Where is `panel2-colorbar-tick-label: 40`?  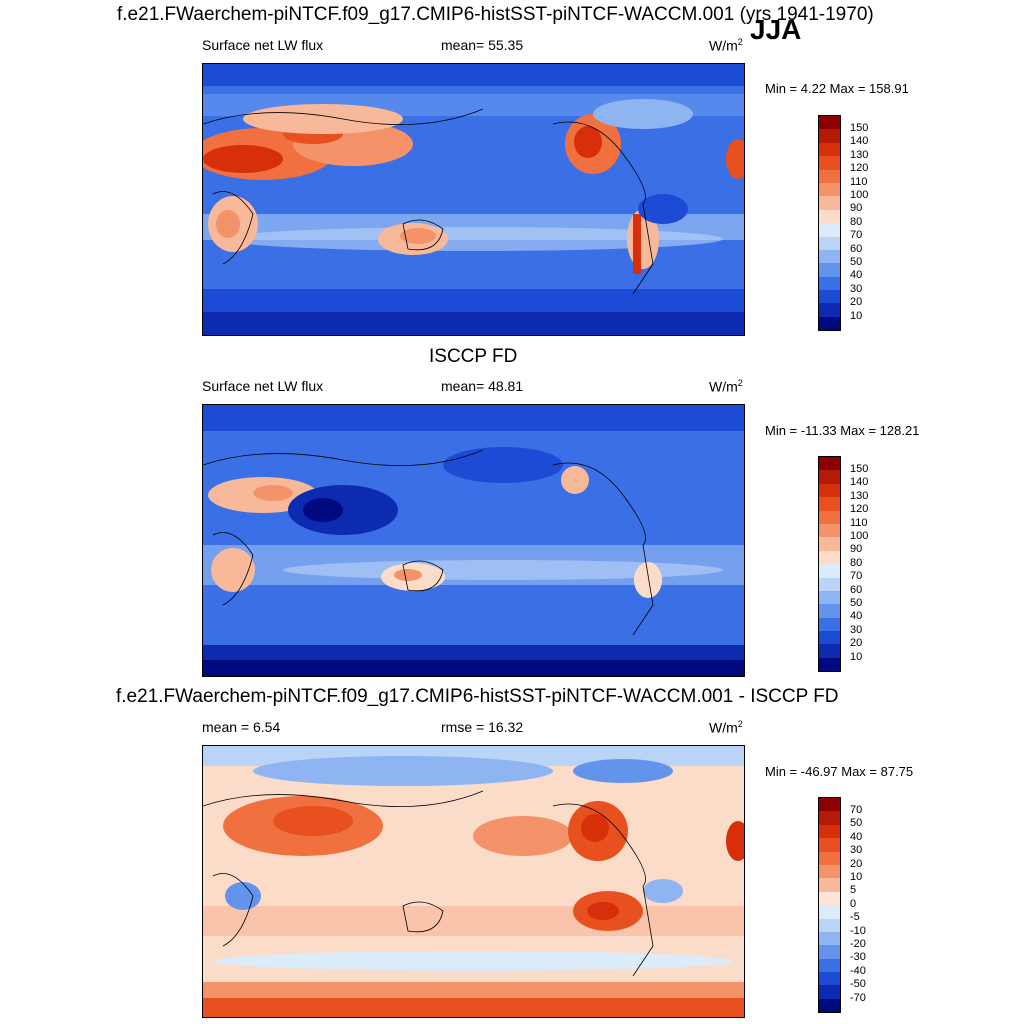 panel2-colorbar-tick-label: 40 is located at coordinates (856, 616).